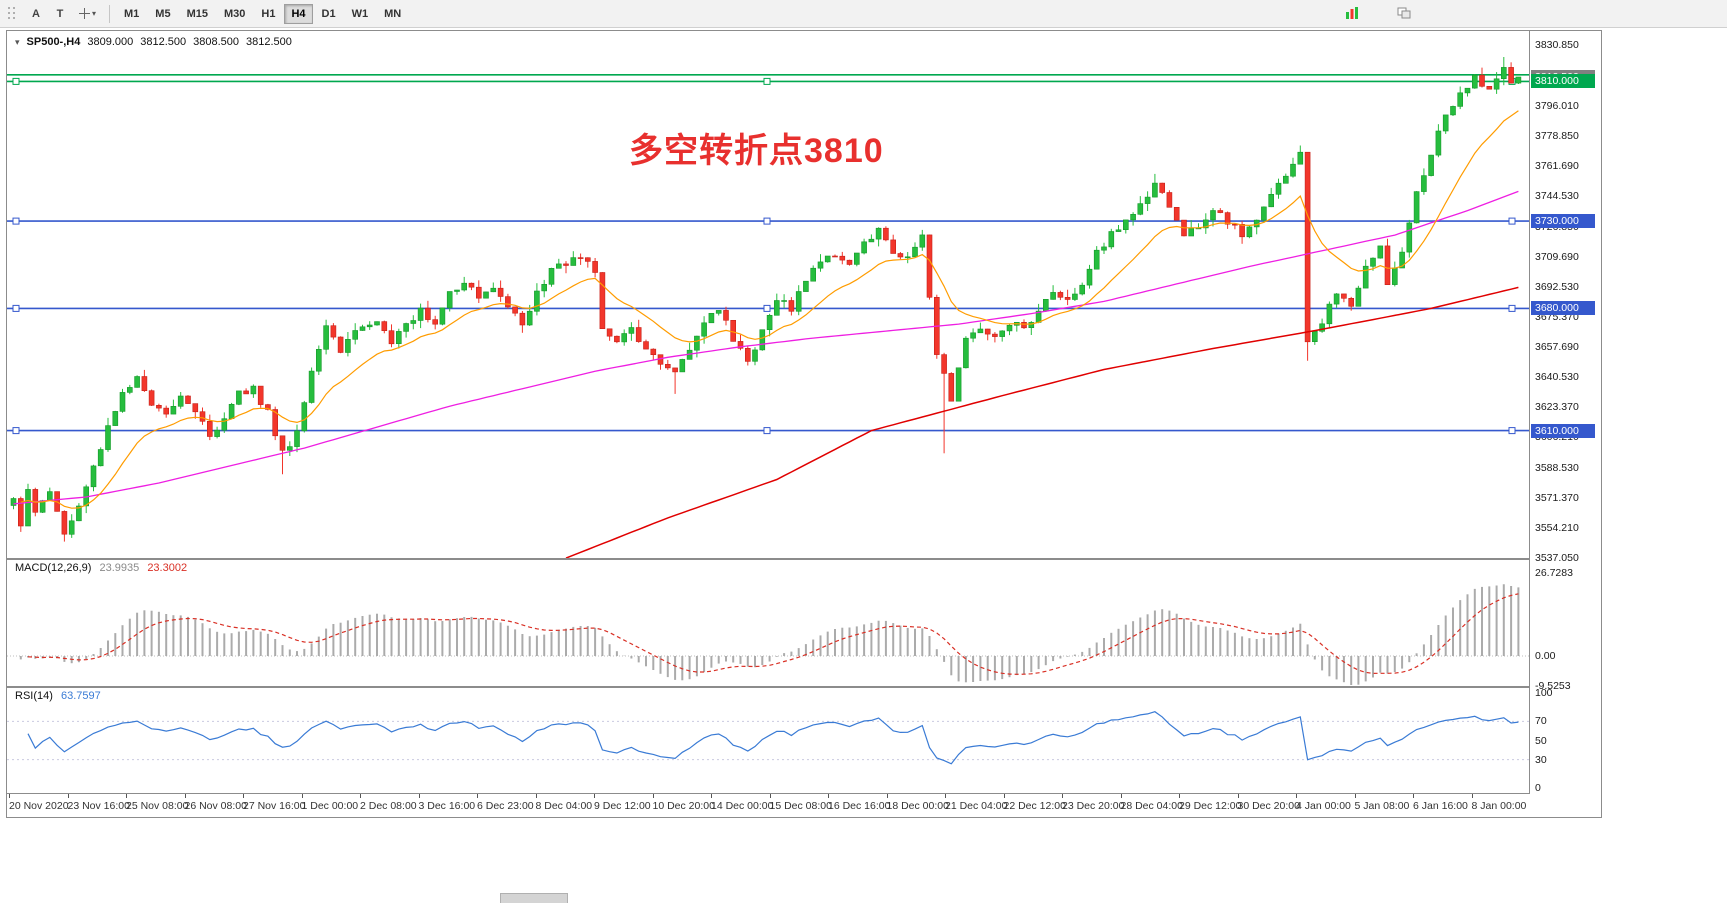  I want to click on time-axis-label: 16 Dec 16:00, so click(859, 806).